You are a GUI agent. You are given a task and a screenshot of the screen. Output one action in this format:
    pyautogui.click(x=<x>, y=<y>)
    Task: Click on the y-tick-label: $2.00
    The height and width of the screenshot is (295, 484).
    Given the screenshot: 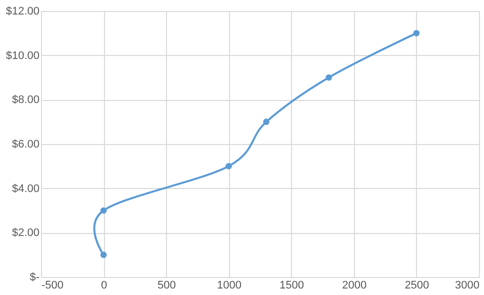 What is the action you would take?
    pyautogui.click(x=26, y=233)
    